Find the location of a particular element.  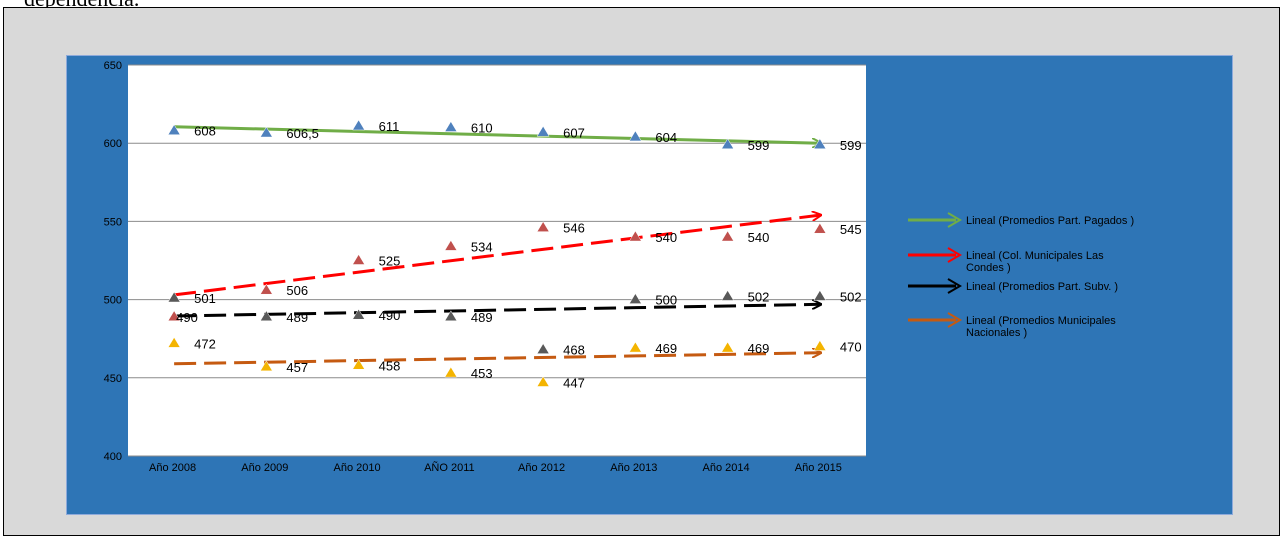

data-label: 447 is located at coordinates (575, 382).